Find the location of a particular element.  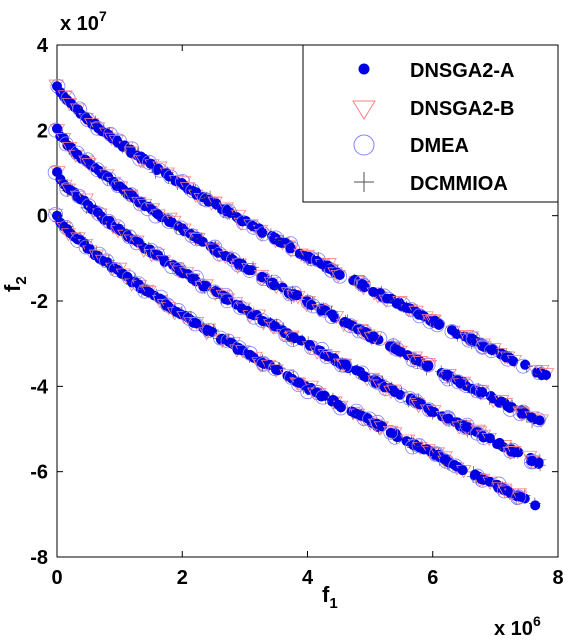

legend-marker-dnsga2-b is located at coordinates (364, 110).